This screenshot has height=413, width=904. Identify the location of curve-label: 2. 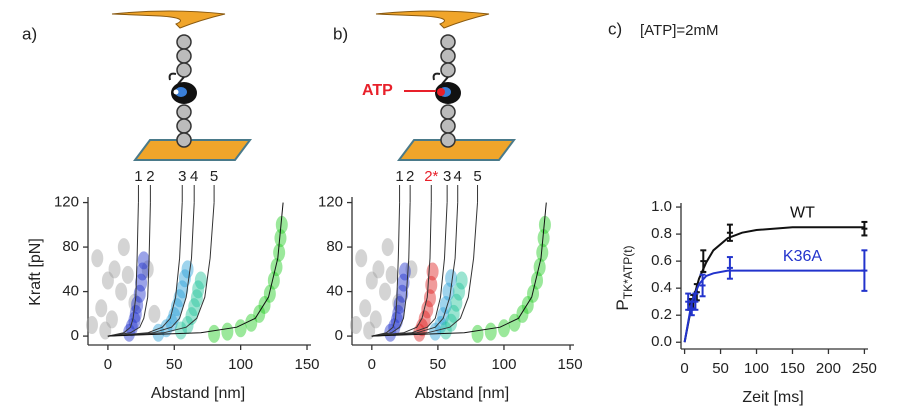
(150, 176).